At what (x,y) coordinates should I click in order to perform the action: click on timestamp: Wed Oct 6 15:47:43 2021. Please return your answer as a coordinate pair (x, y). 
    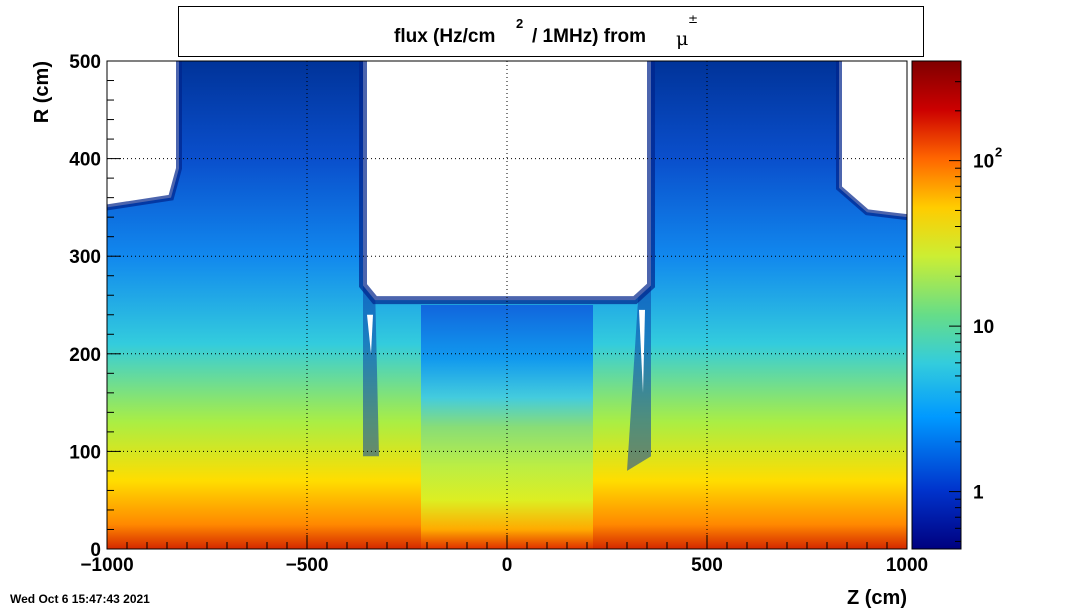
    Looking at the image, I should click on (80, 599).